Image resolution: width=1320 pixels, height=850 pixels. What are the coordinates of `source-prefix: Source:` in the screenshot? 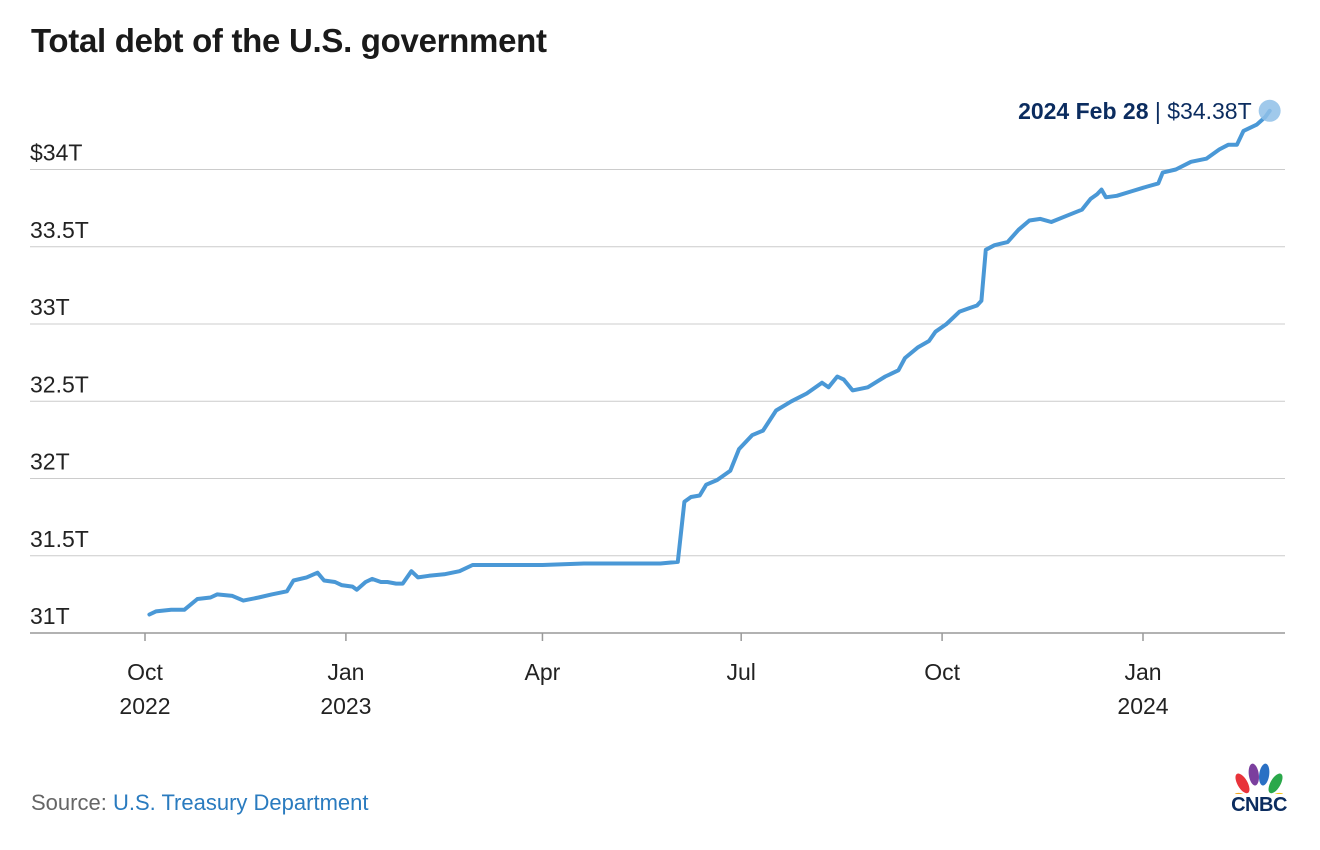 It's located at (72, 802).